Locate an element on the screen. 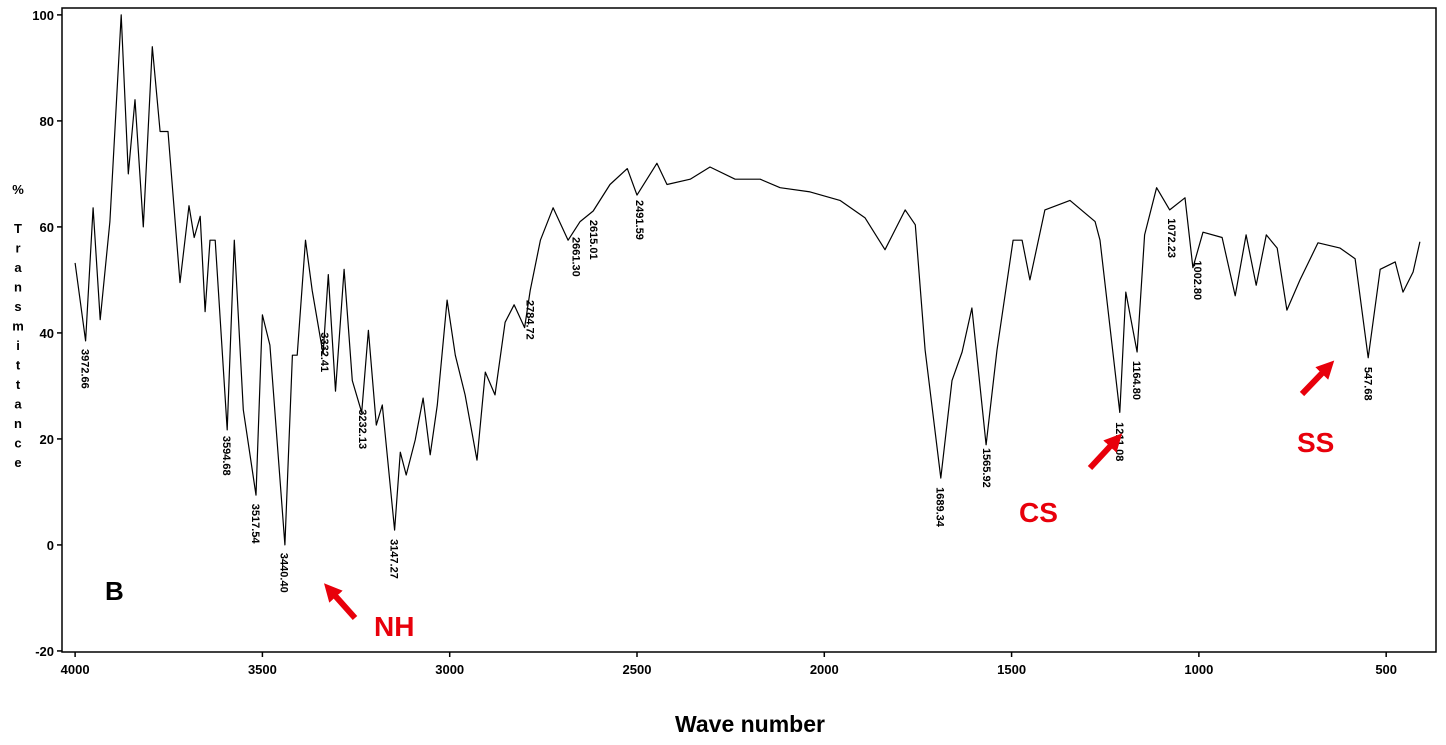 Image resolution: width=1446 pixels, height=745 pixels. y-tick-label: 60 is located at coordinates (47, 227).